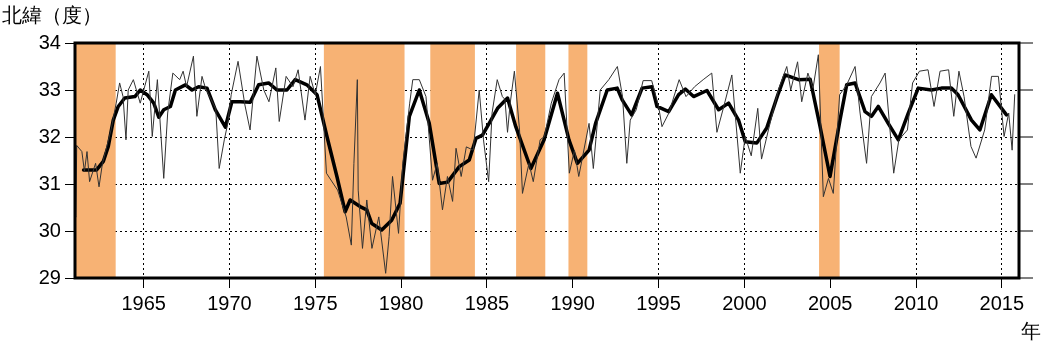 The width and height of the screenshot is (1064, 347). What do you see at coordinates (916, 302) in the screenshot?
I see `x-tick-label: 2010` at bounding box center [916, 302].